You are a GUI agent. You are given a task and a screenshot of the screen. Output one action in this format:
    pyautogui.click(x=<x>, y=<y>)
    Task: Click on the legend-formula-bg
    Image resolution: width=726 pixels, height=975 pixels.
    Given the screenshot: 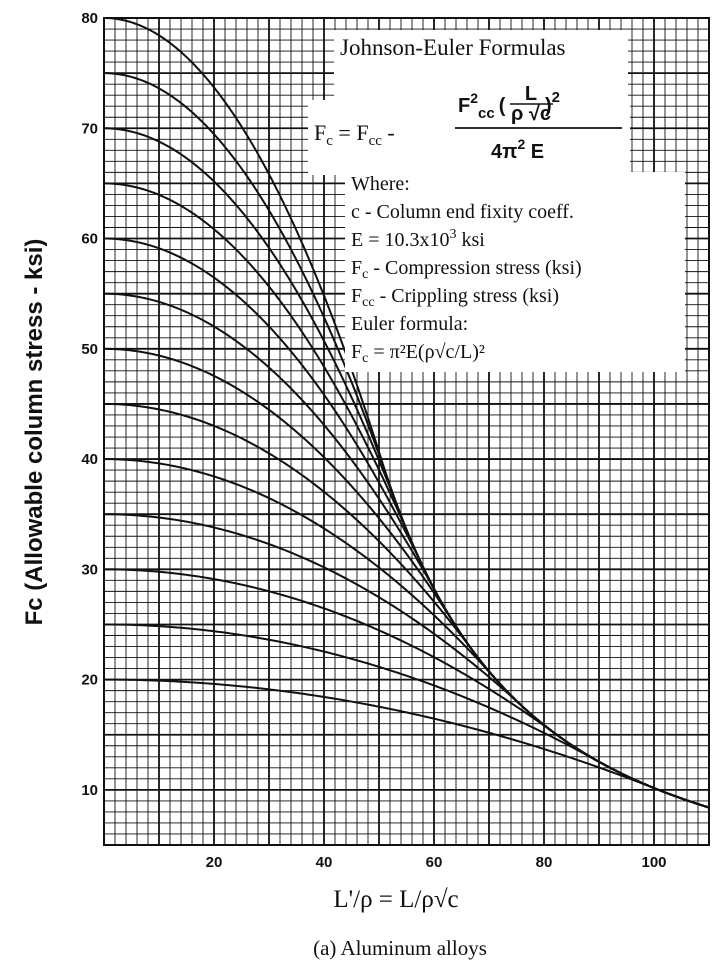 What is the action you would take?
    pyautogui.click(x=469, y=137)
    